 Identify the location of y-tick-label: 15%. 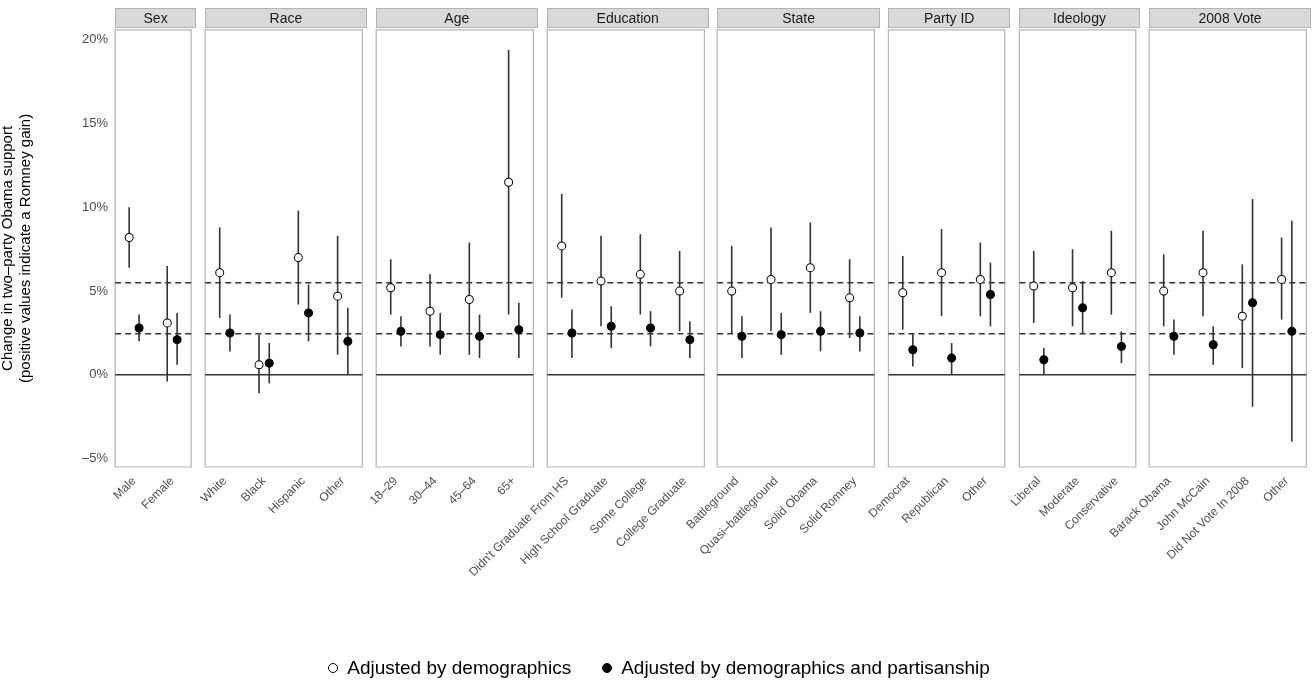
(95, 123).